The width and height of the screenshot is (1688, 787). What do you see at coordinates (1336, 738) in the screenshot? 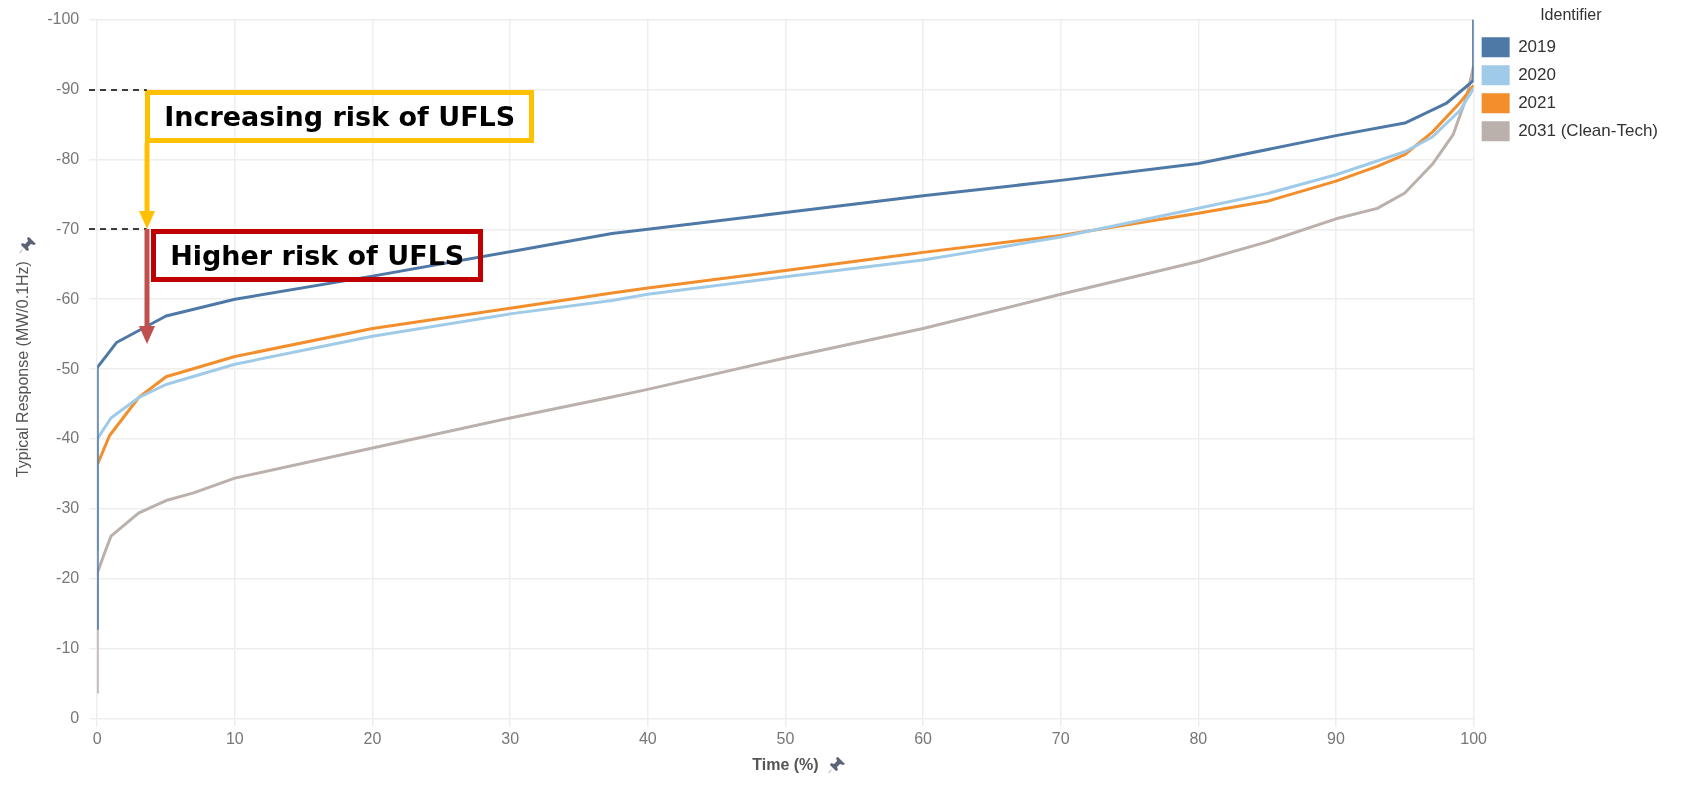
I see `x-tick-label: 90` at bounding box center [1336, 738].